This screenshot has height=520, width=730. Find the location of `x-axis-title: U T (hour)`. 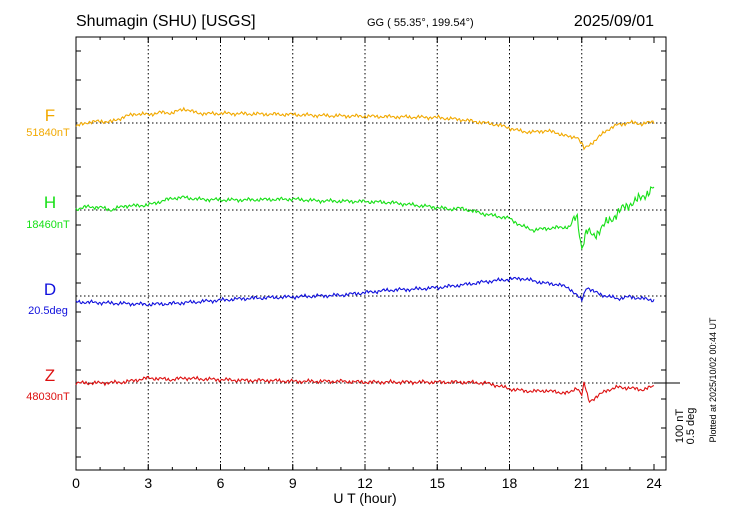

x-axis-title: U T (hour) is located at coordinates (364, 498).